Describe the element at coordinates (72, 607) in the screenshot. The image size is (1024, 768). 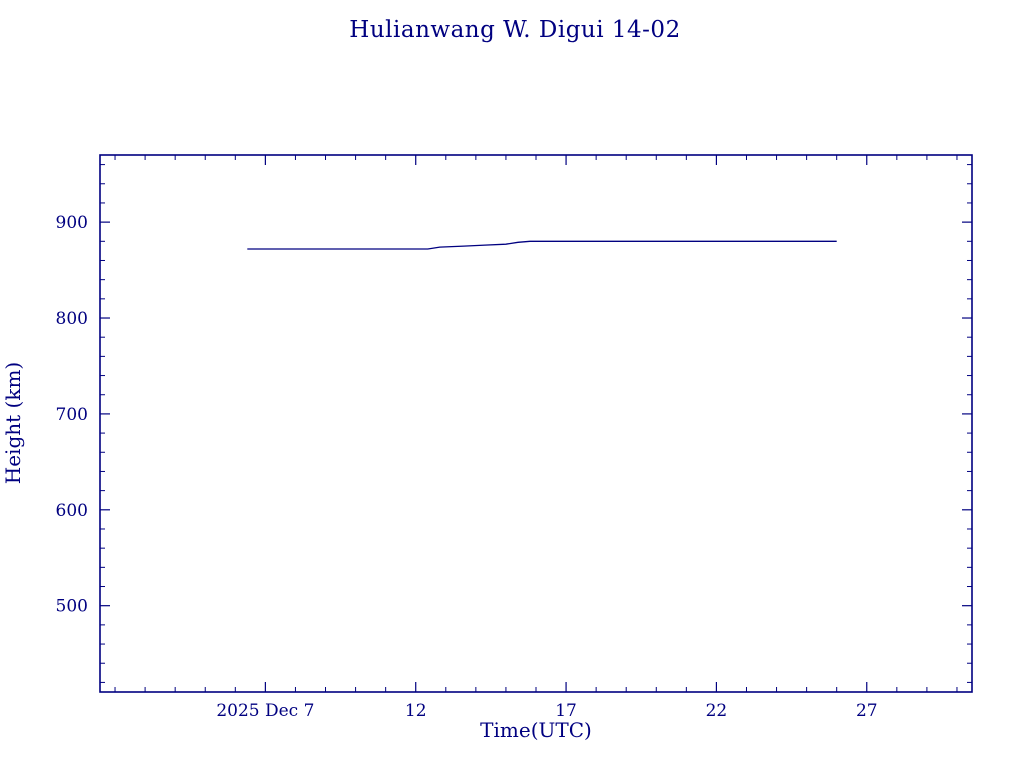
I see `y-tick-label: 500` at that location.